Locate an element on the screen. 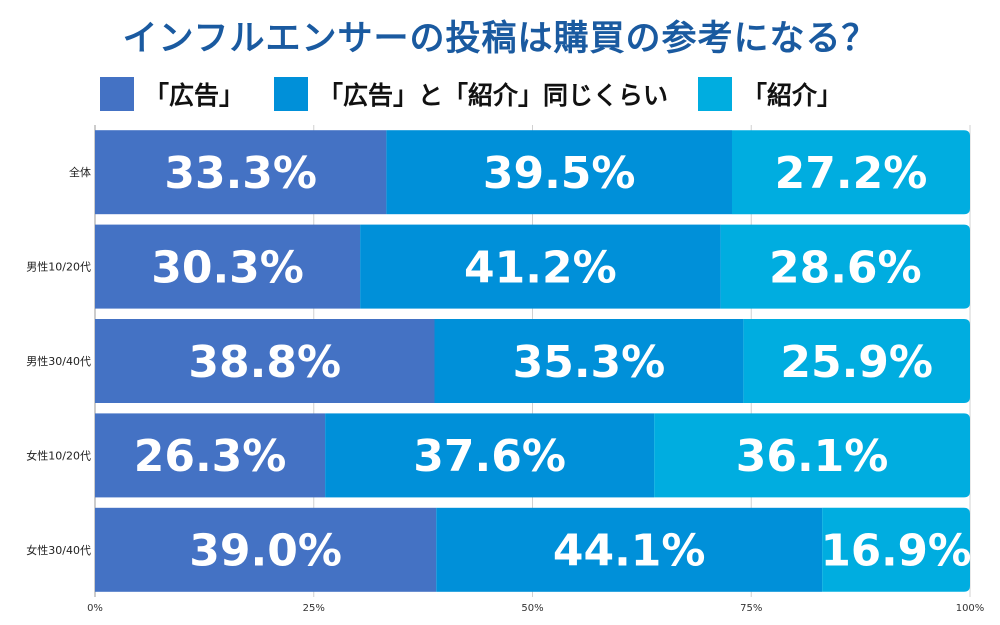  data-label: 36.1% is located at coordinates (812, 456).